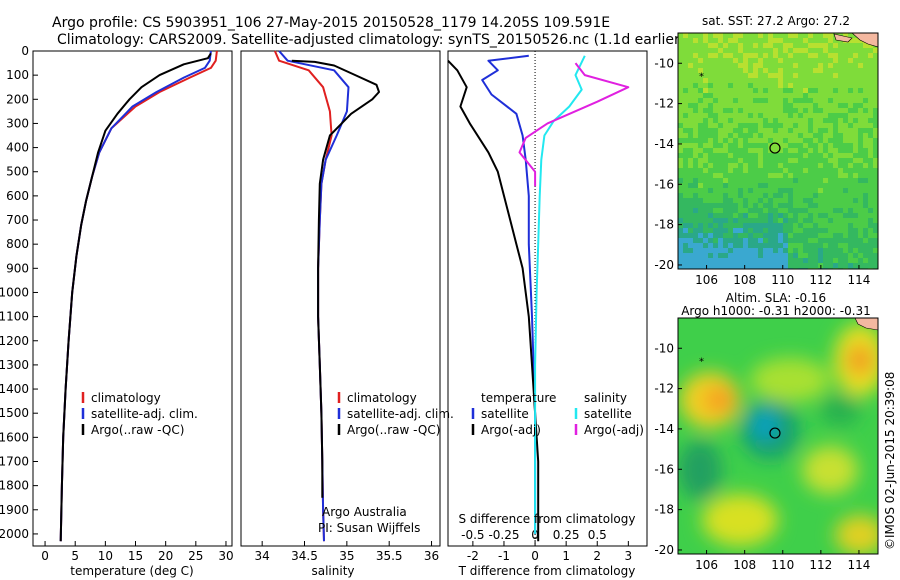 Image resolution: width=900 pixels, height=580 pixels. I want to click on profile-line, so click(135, 296).